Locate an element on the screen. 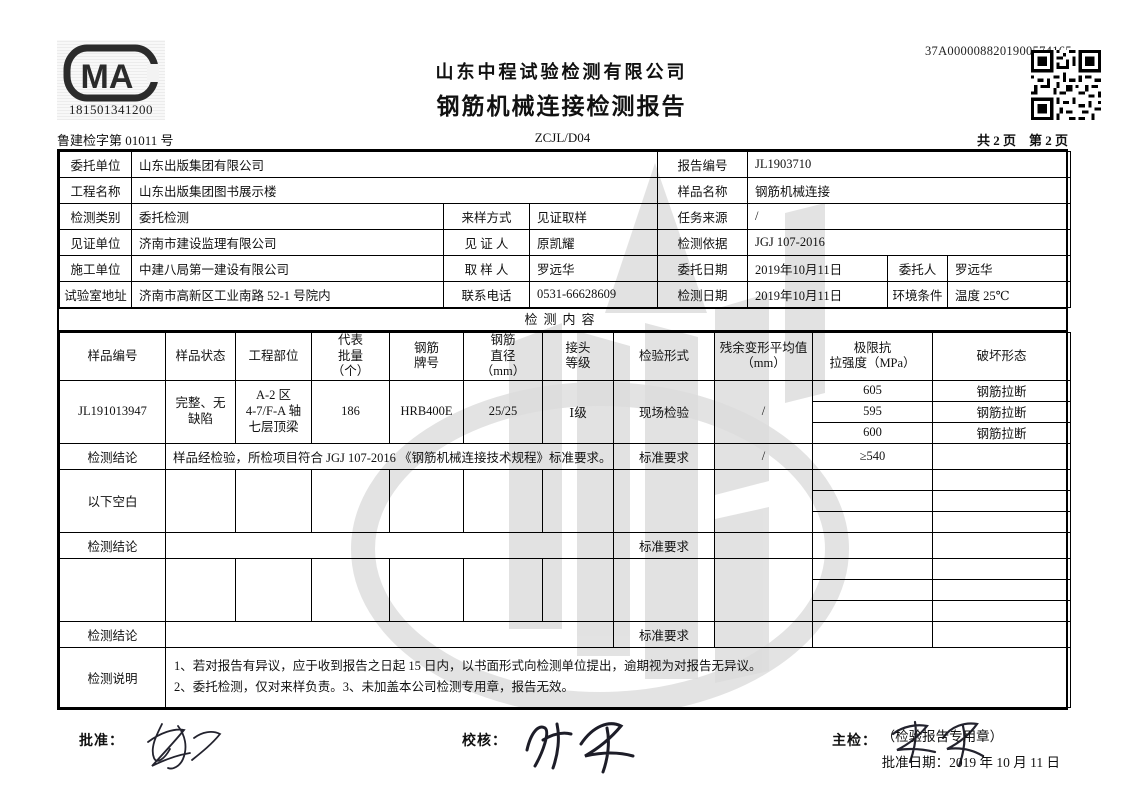 The image size is (1123, 794). info-label: 环境条件 is located at coordinates (918, 294).